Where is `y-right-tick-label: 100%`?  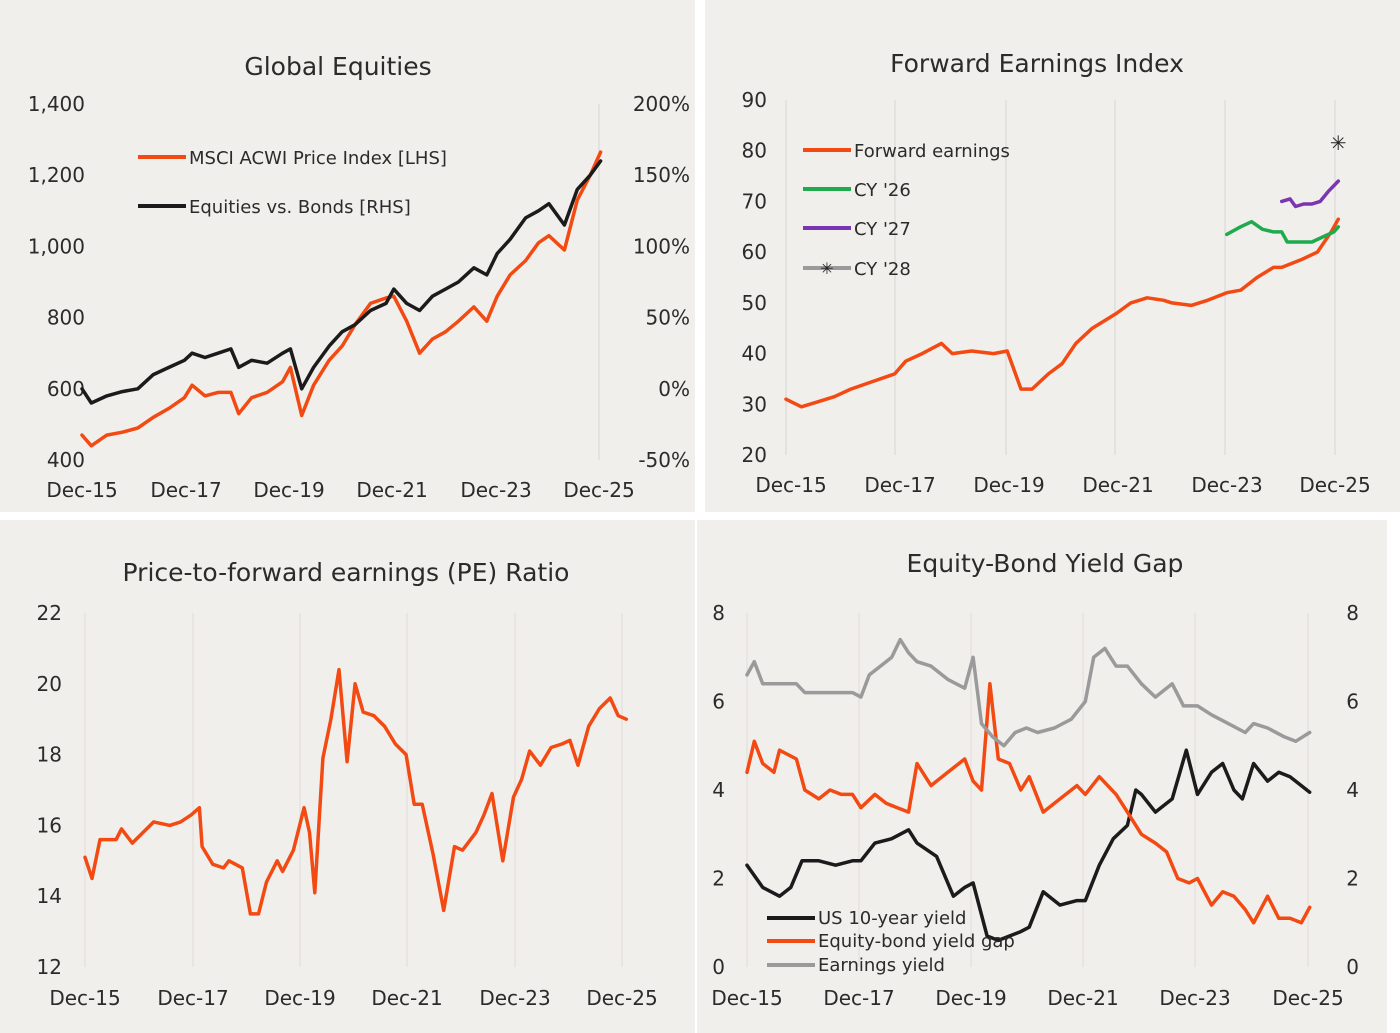 y-right-tick-label: 100% is located at coordinates (661, 246).